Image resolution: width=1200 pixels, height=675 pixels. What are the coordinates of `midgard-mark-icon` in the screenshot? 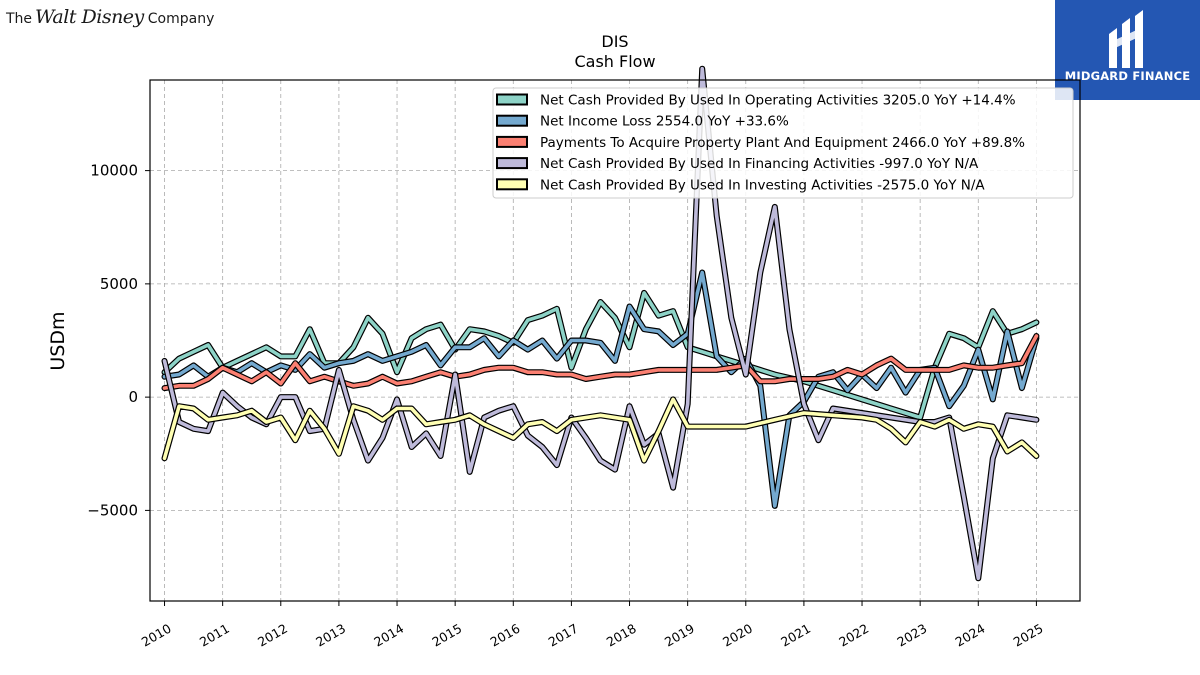 It's located at (1126, 39).